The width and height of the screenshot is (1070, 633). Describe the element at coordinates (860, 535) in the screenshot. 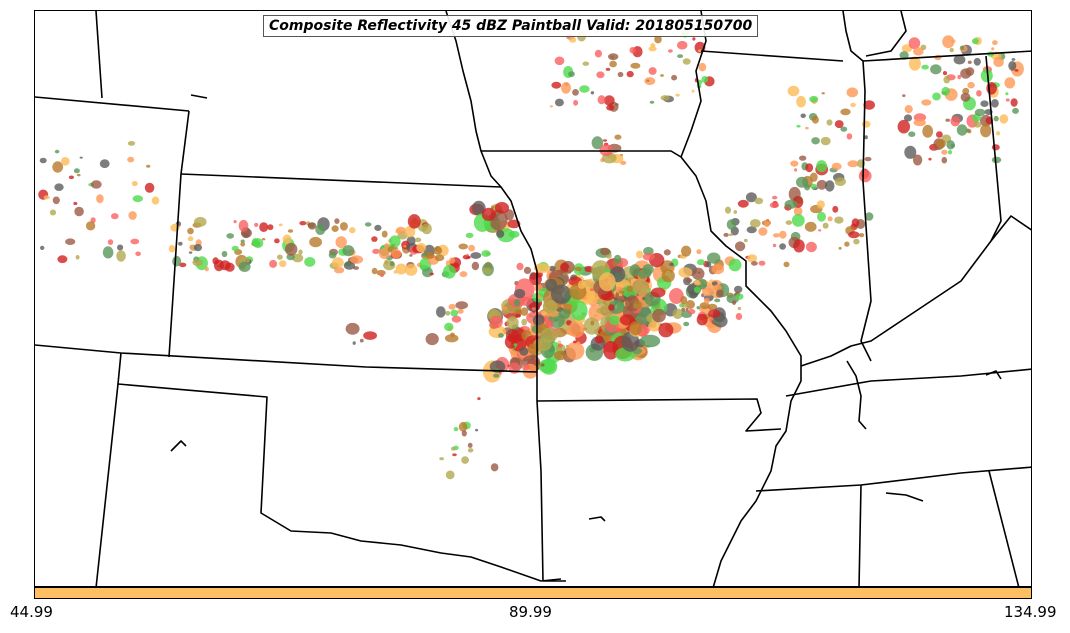

I see `boundary-ms-al` at that location.